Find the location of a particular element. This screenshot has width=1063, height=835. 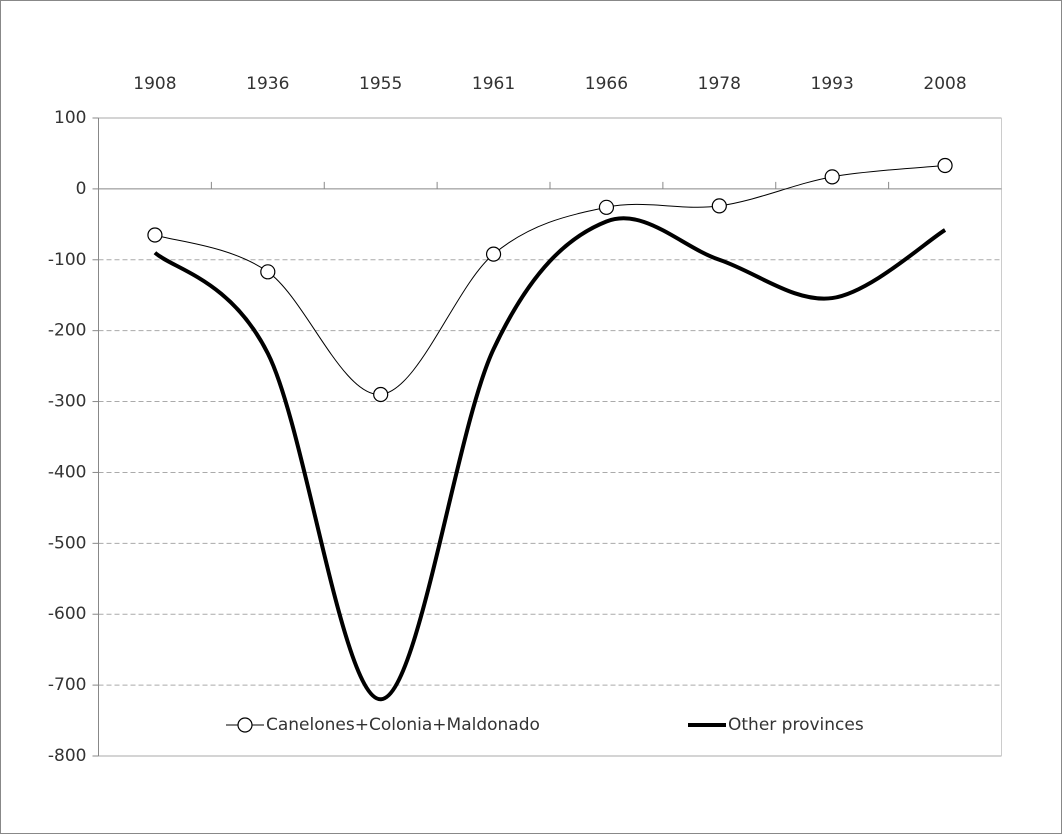

y-tick-label: -400 is located at coordinates (67, 472).